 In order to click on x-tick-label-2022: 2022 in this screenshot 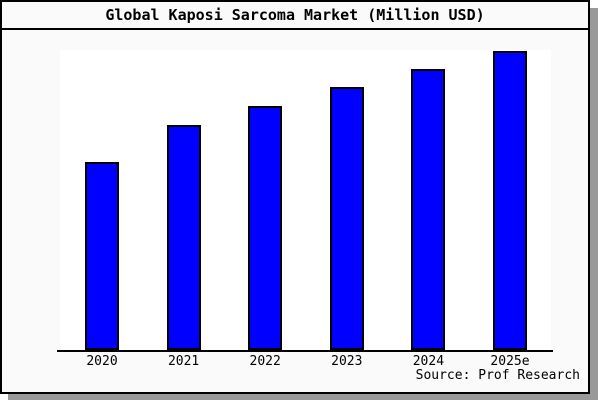, I will do `click(265, 361)`.